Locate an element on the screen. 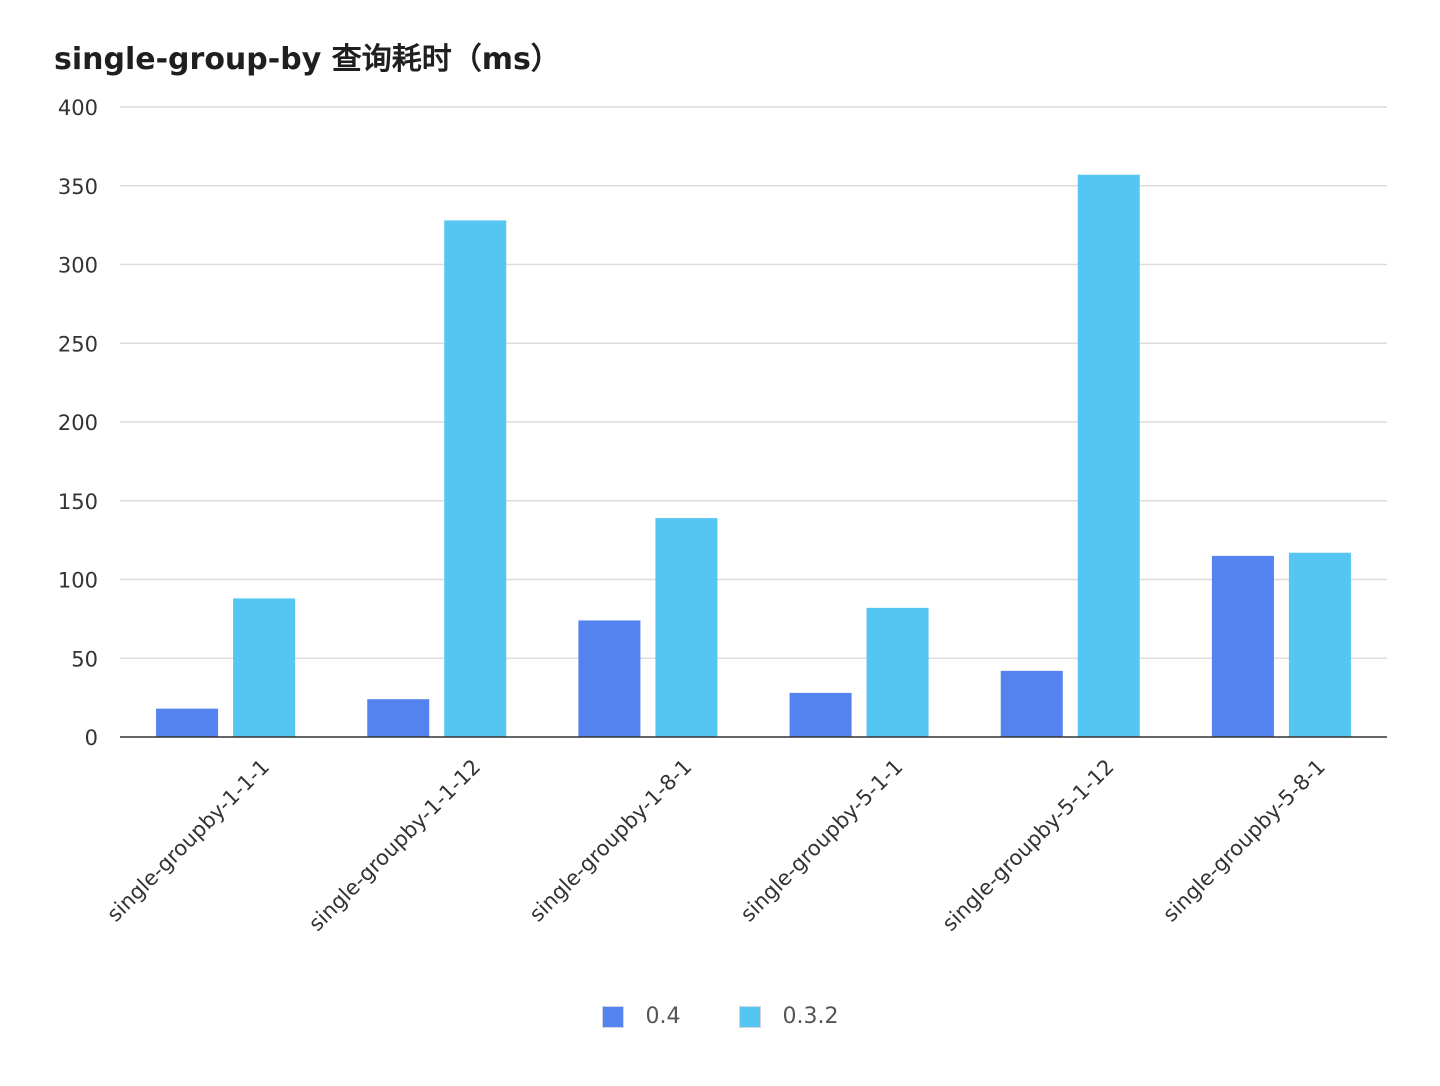  x-tick-label: single-groupby-5-8-1 is located at coordinates (1244, 841).